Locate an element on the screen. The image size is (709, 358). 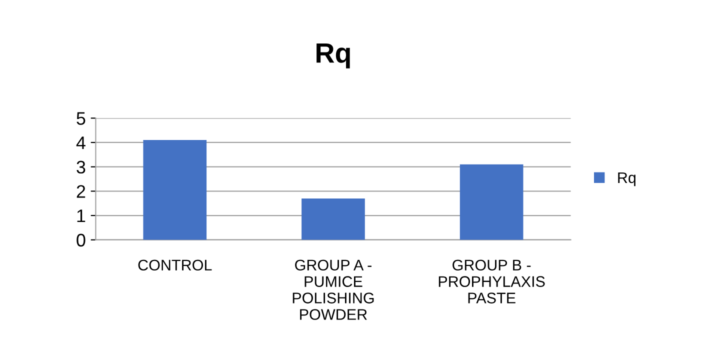
y-tick-label: 2 is located at coordinates (81, 191).